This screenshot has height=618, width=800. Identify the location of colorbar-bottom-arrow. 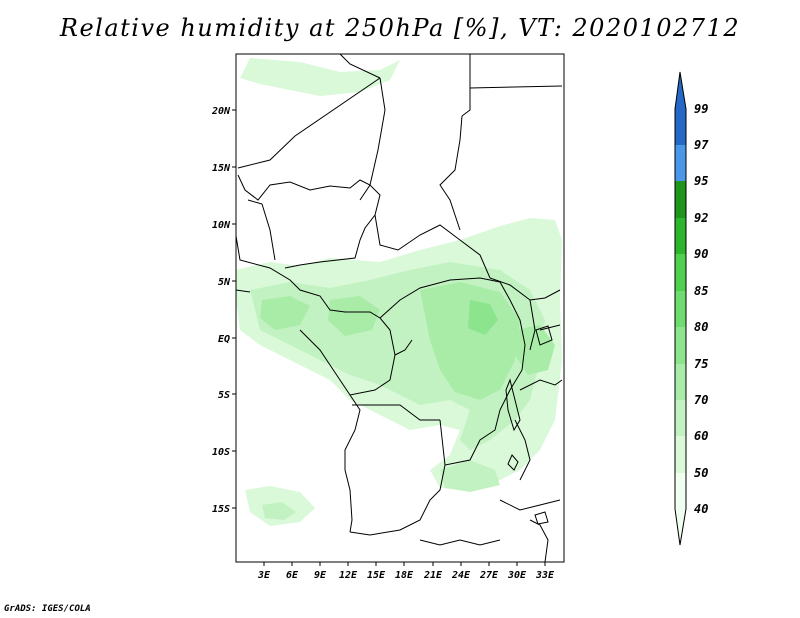
(680, 527).